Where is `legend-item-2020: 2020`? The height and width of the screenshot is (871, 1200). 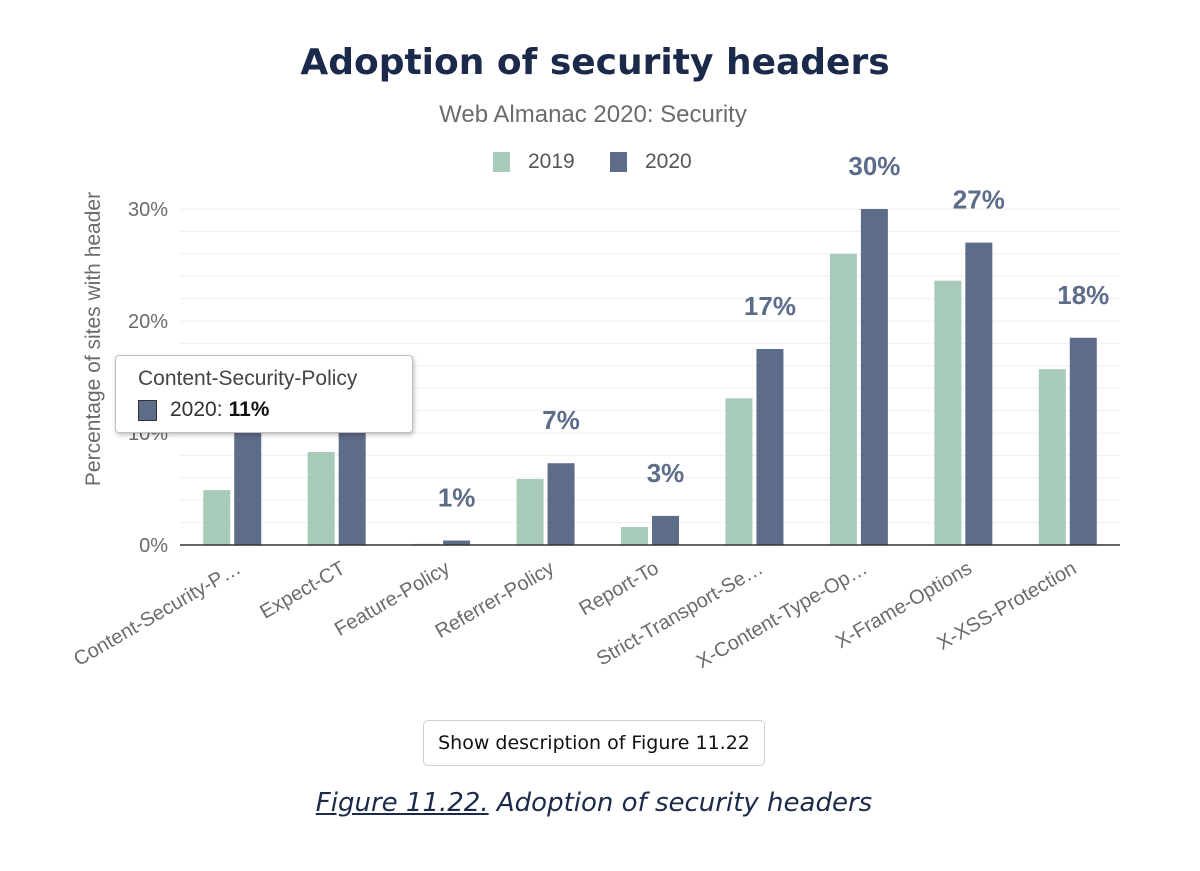 legend-item-2020: 2020 is located at coordinates (651, 162).